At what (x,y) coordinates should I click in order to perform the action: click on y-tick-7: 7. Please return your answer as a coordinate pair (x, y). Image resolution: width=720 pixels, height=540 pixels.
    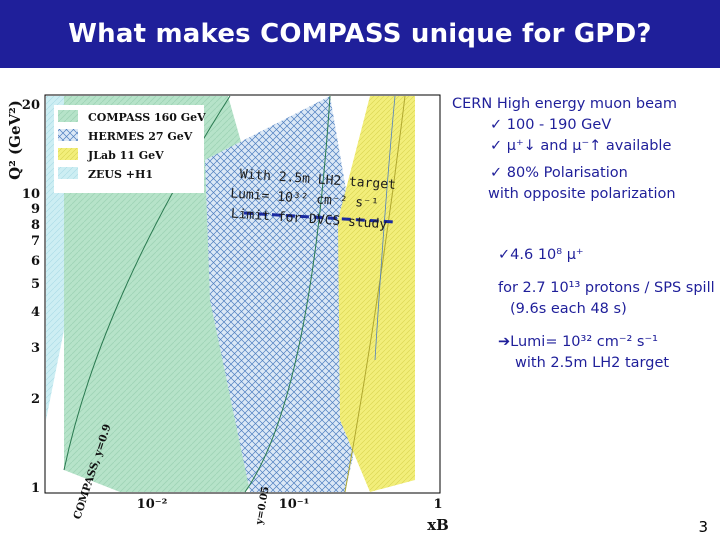
    Looking at the image, I should click on (35, 241).